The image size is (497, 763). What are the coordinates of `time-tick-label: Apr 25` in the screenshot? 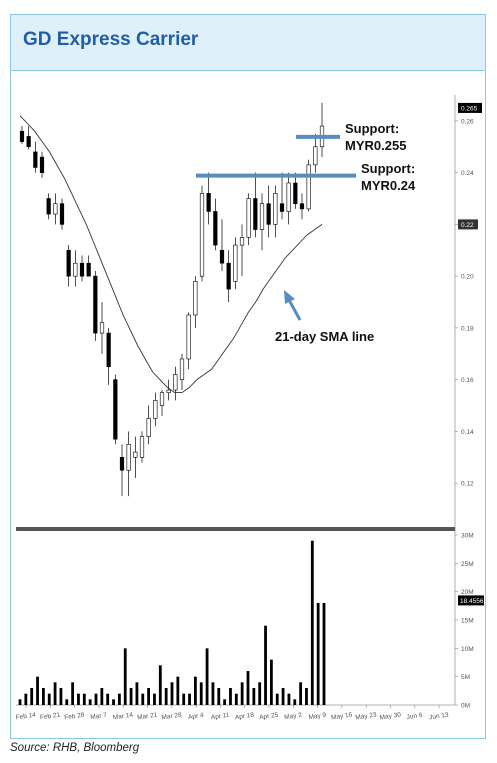 It's located at (269, 717).